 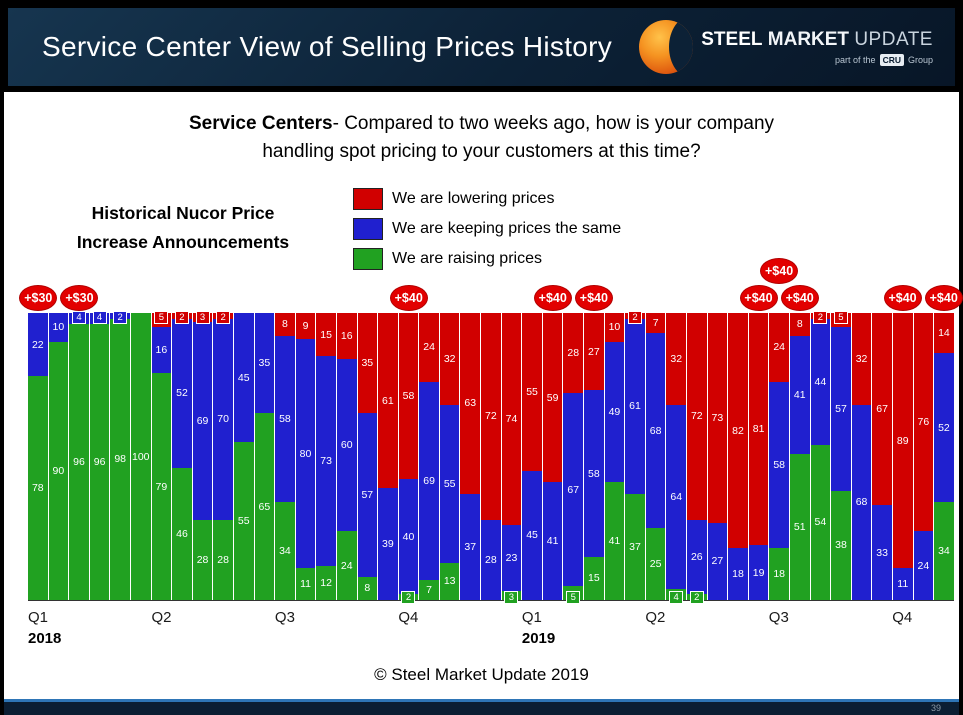 I want to click on segment-lowering: 58, so click(x=408, y=396).